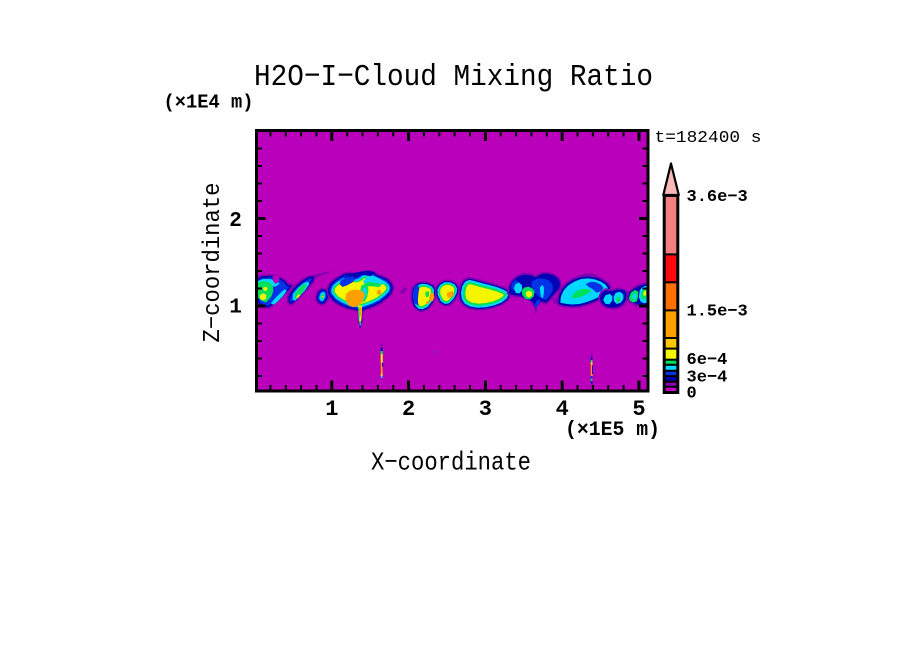  What do you see at coordinates (717, 312) in the screenshot?
I see `svg-text: 1.5e−3` at bounding box center [717, 312].